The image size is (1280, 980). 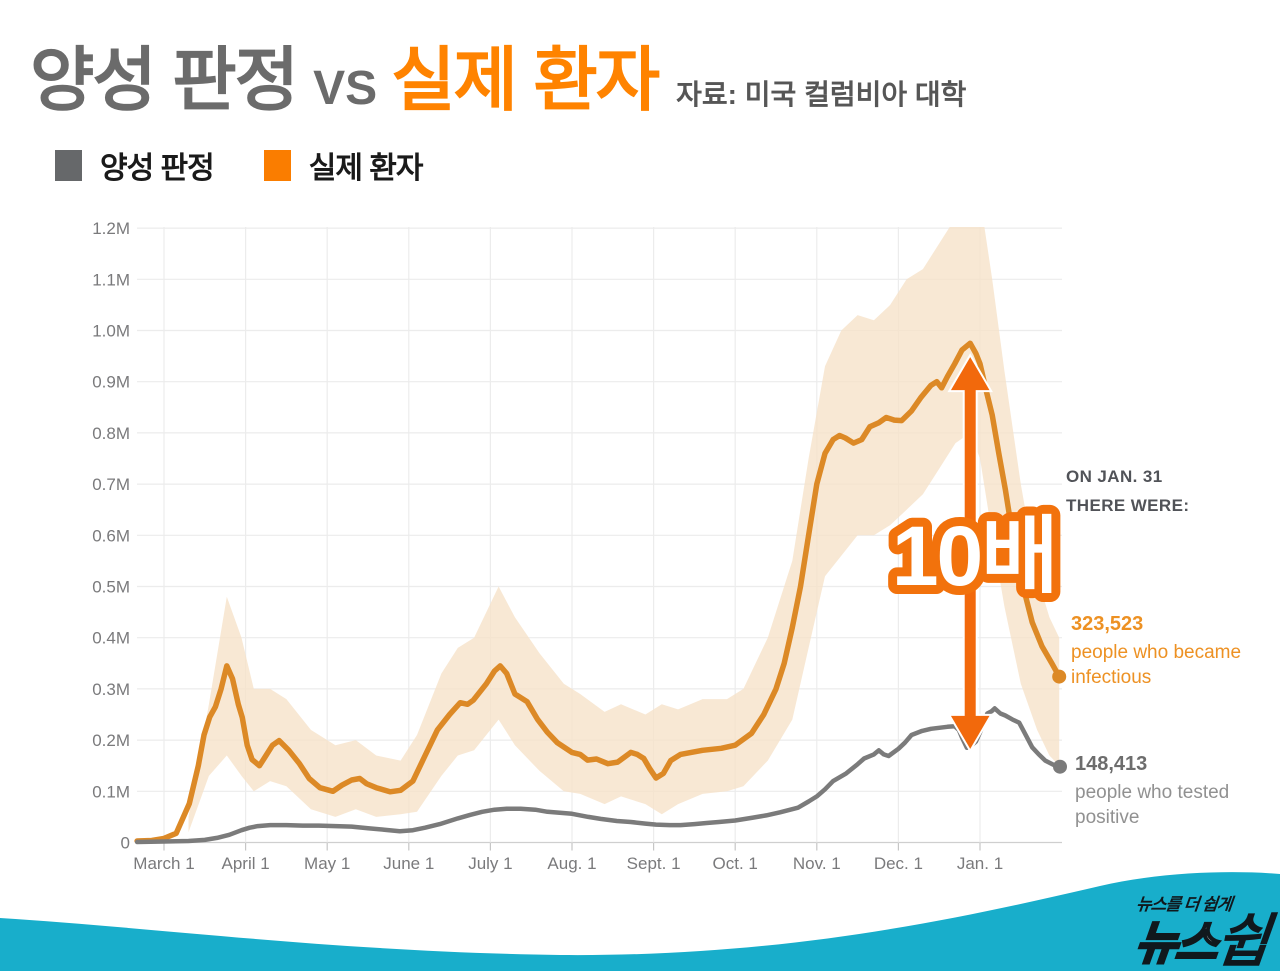 I want to click on y-tick-label: 0.8M, so click(x=111, y=433).